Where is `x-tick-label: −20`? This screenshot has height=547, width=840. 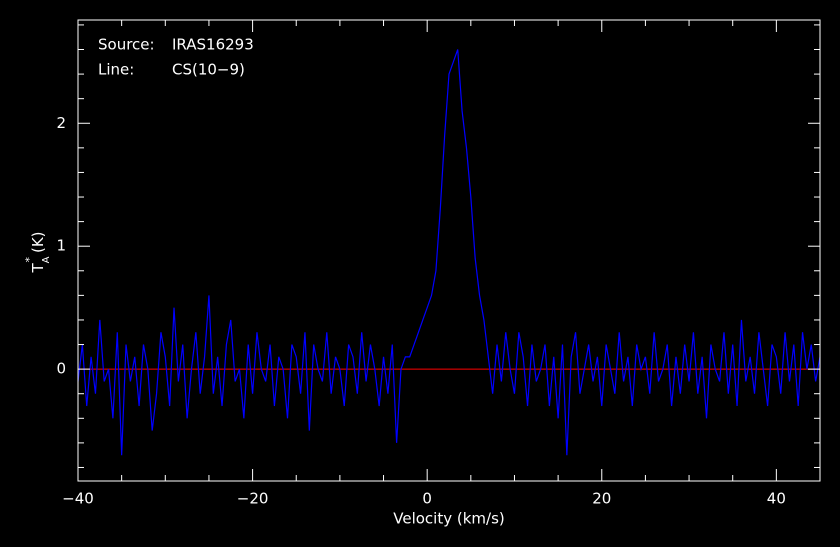 x-tick-label: −20 is located at coordinates (253, 499).